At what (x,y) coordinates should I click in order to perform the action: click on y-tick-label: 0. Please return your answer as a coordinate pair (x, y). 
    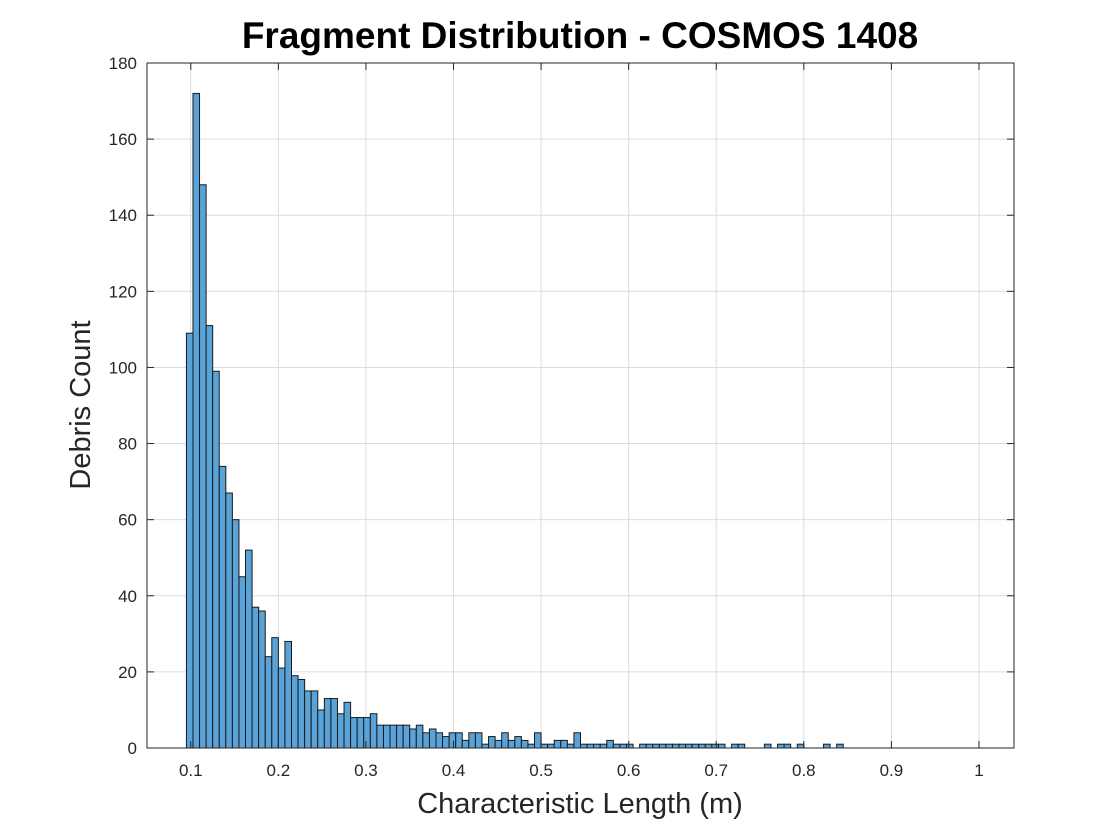
    Looking at the image, I should click on (132, 748).